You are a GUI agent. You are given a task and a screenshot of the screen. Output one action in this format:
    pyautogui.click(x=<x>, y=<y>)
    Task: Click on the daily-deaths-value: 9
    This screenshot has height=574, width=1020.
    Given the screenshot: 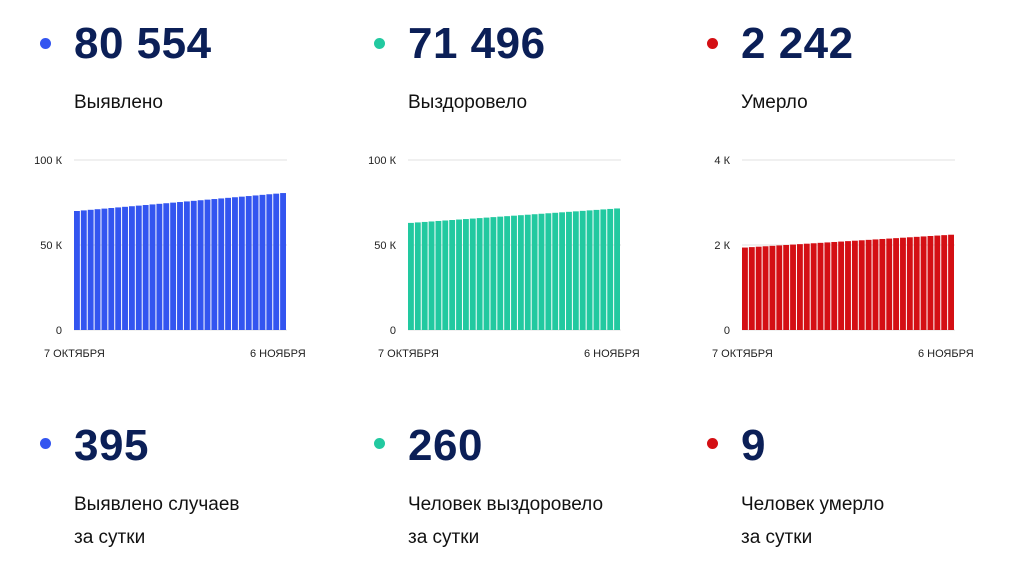 What is the action you would take?
    pyautogui.click(x=753, y=445)
    